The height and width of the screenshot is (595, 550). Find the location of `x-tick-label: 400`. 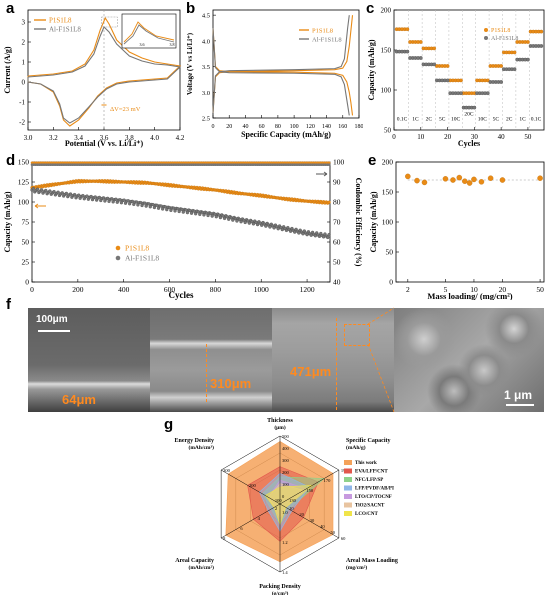

x-tick-label: 400 is located at coordinates (124, 289).